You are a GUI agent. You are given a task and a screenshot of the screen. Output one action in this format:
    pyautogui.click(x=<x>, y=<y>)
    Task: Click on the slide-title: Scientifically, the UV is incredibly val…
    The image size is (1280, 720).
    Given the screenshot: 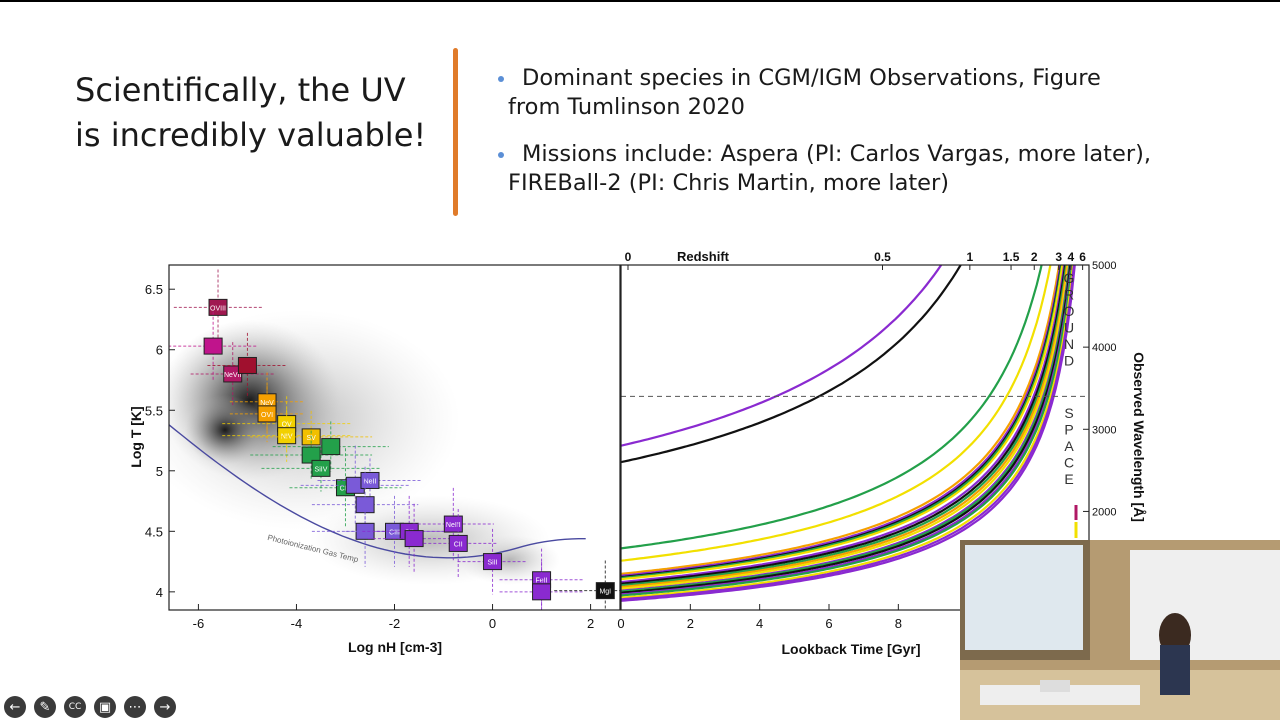 What is the action you would take?
    pyautogui.click(x=251, y=112)
    